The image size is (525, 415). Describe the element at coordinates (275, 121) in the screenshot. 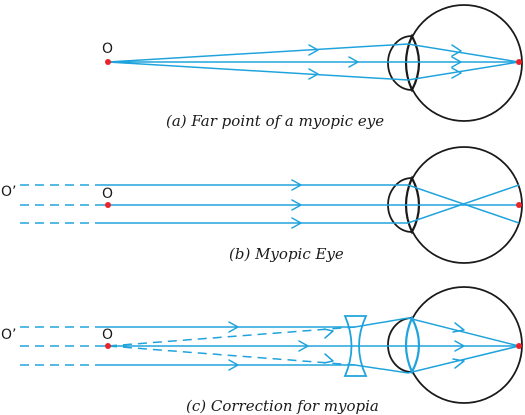

I see `caption-a: (a) Far point of a myopic eye` at that location.